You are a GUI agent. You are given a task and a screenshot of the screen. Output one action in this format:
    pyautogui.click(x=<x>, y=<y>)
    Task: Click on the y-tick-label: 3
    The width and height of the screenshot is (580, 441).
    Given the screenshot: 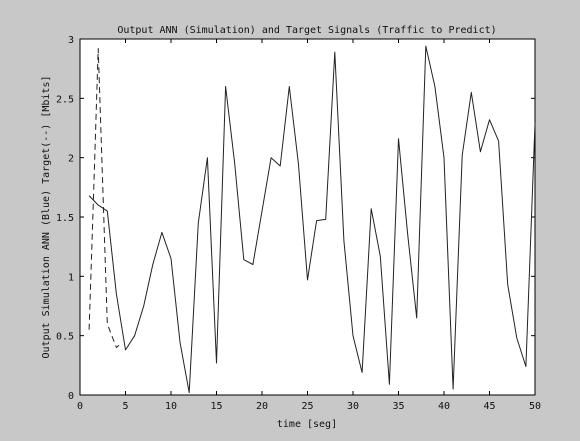 What is the action you would take?
    pyautogui.click(x=71, y=40)
    